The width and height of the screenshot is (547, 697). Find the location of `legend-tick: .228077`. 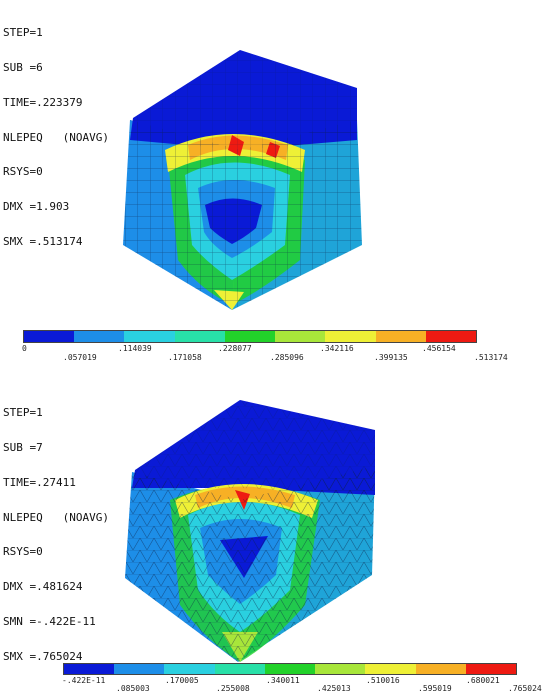

legend-tick: .228077 is located at coordinates (235, 348).